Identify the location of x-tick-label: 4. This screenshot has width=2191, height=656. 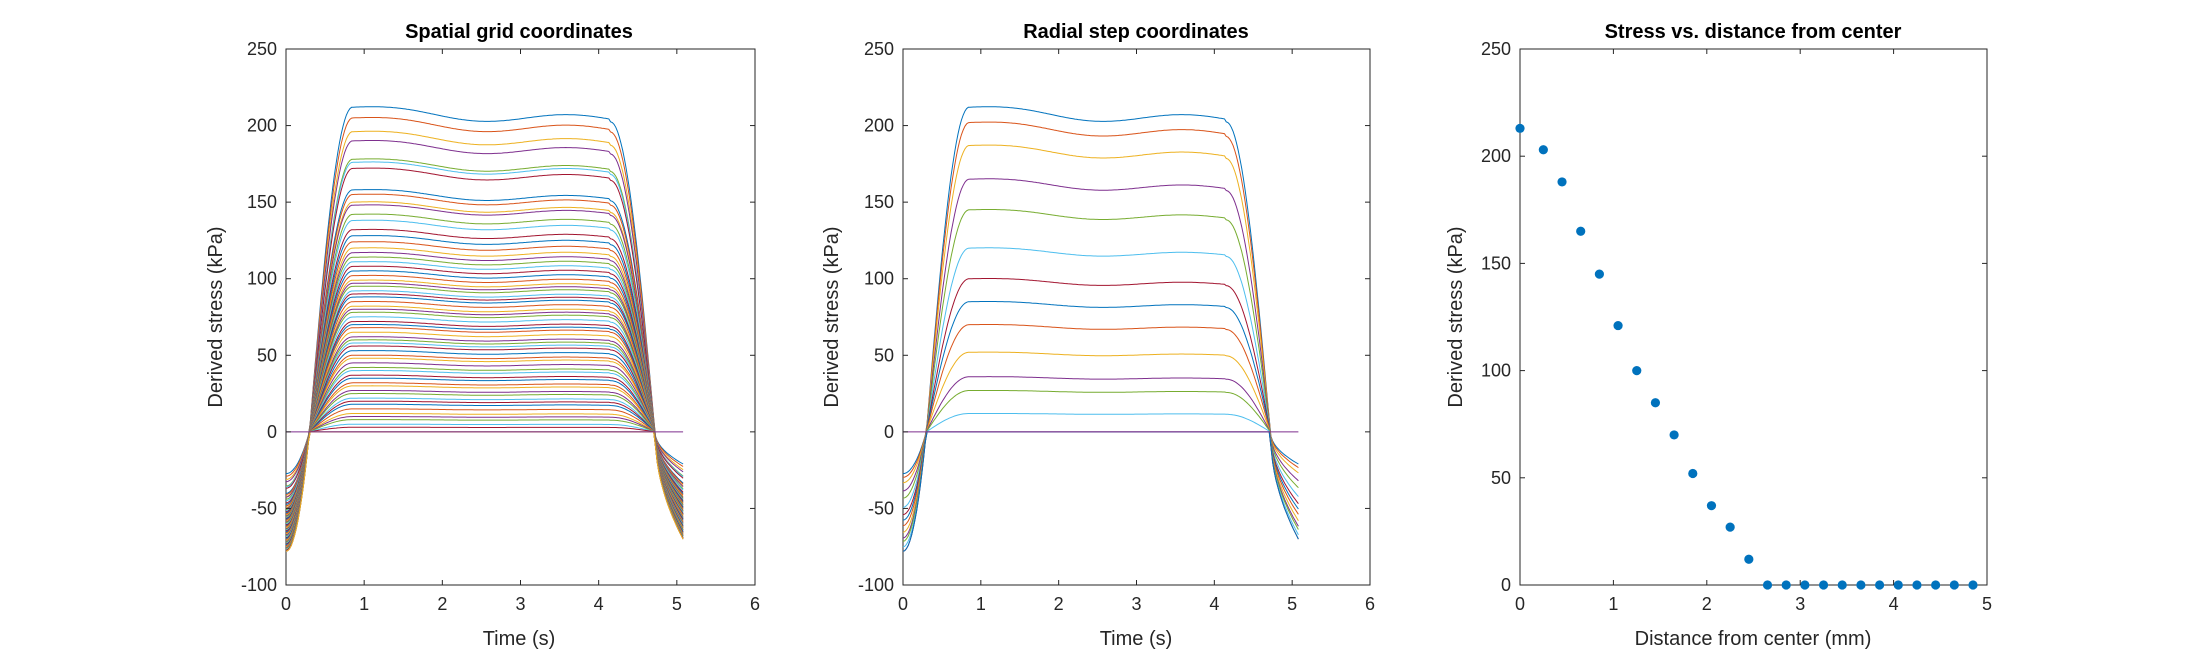
(1894, 604).